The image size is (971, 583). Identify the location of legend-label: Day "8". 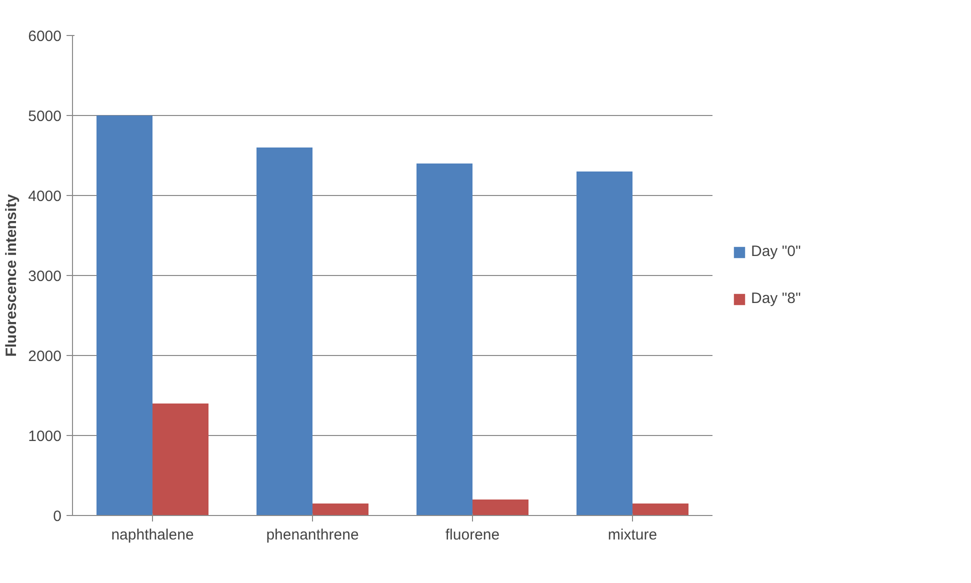
(776, 298).